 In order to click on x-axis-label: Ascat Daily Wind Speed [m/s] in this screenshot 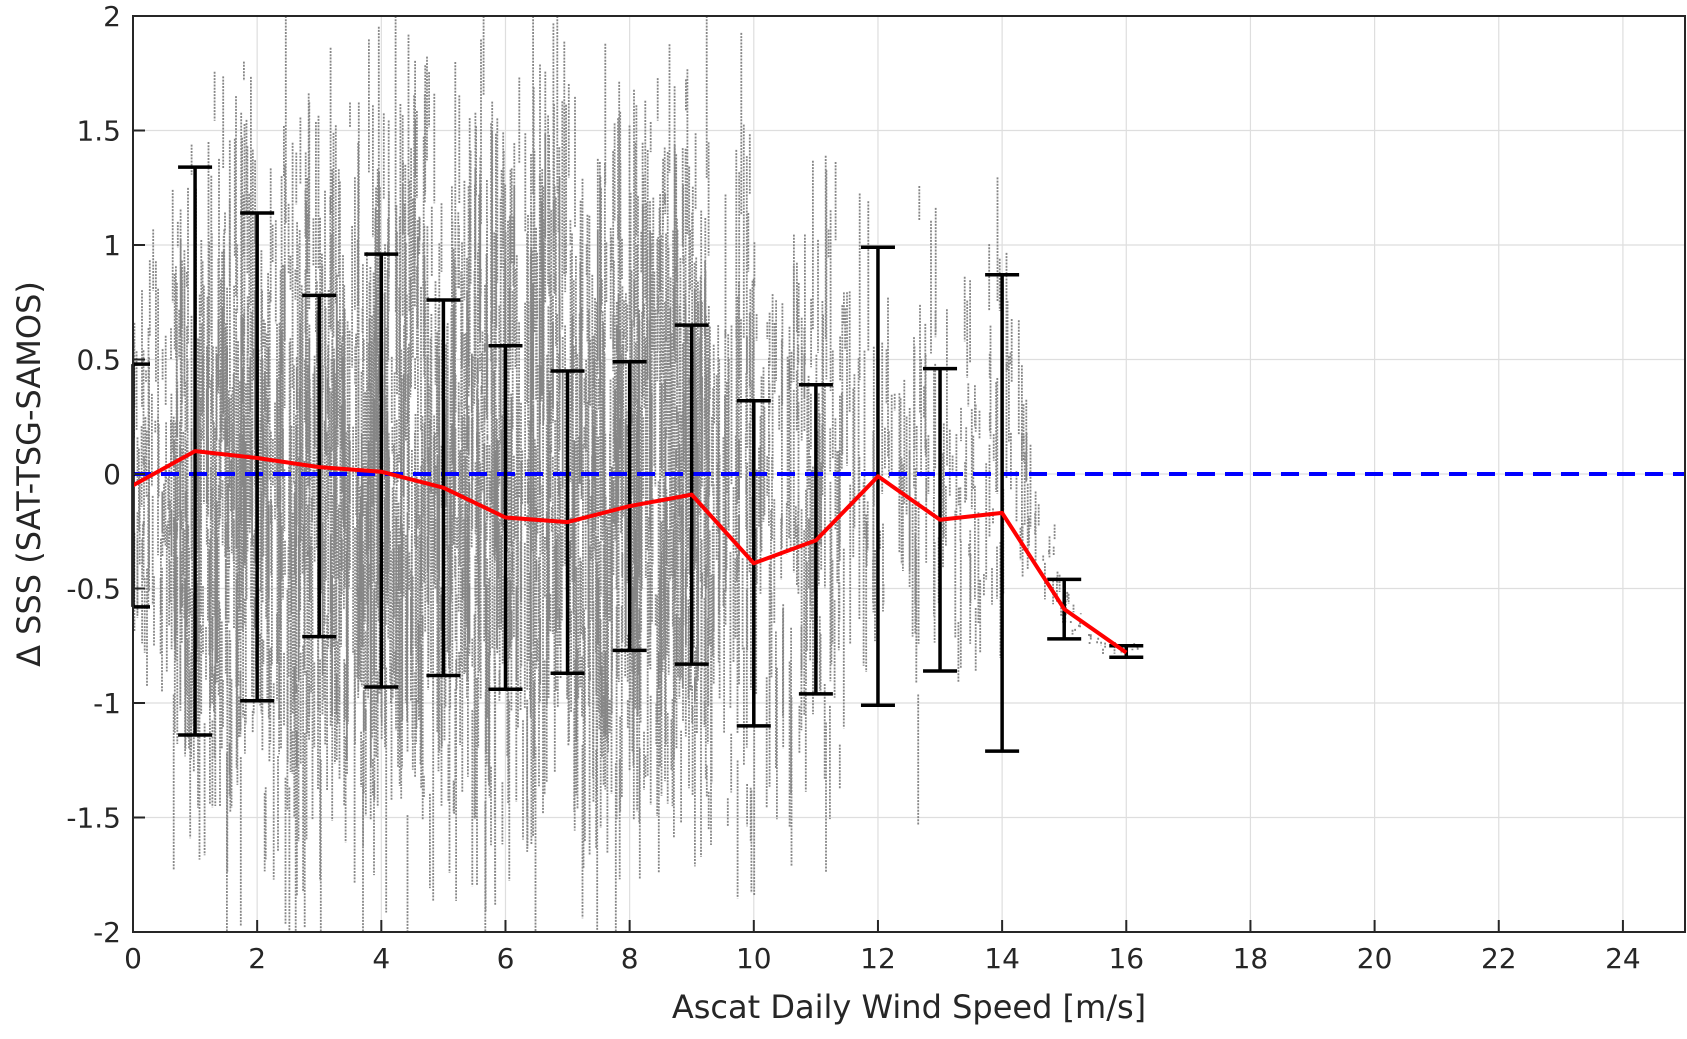, I will do `click(909, 1007)`.